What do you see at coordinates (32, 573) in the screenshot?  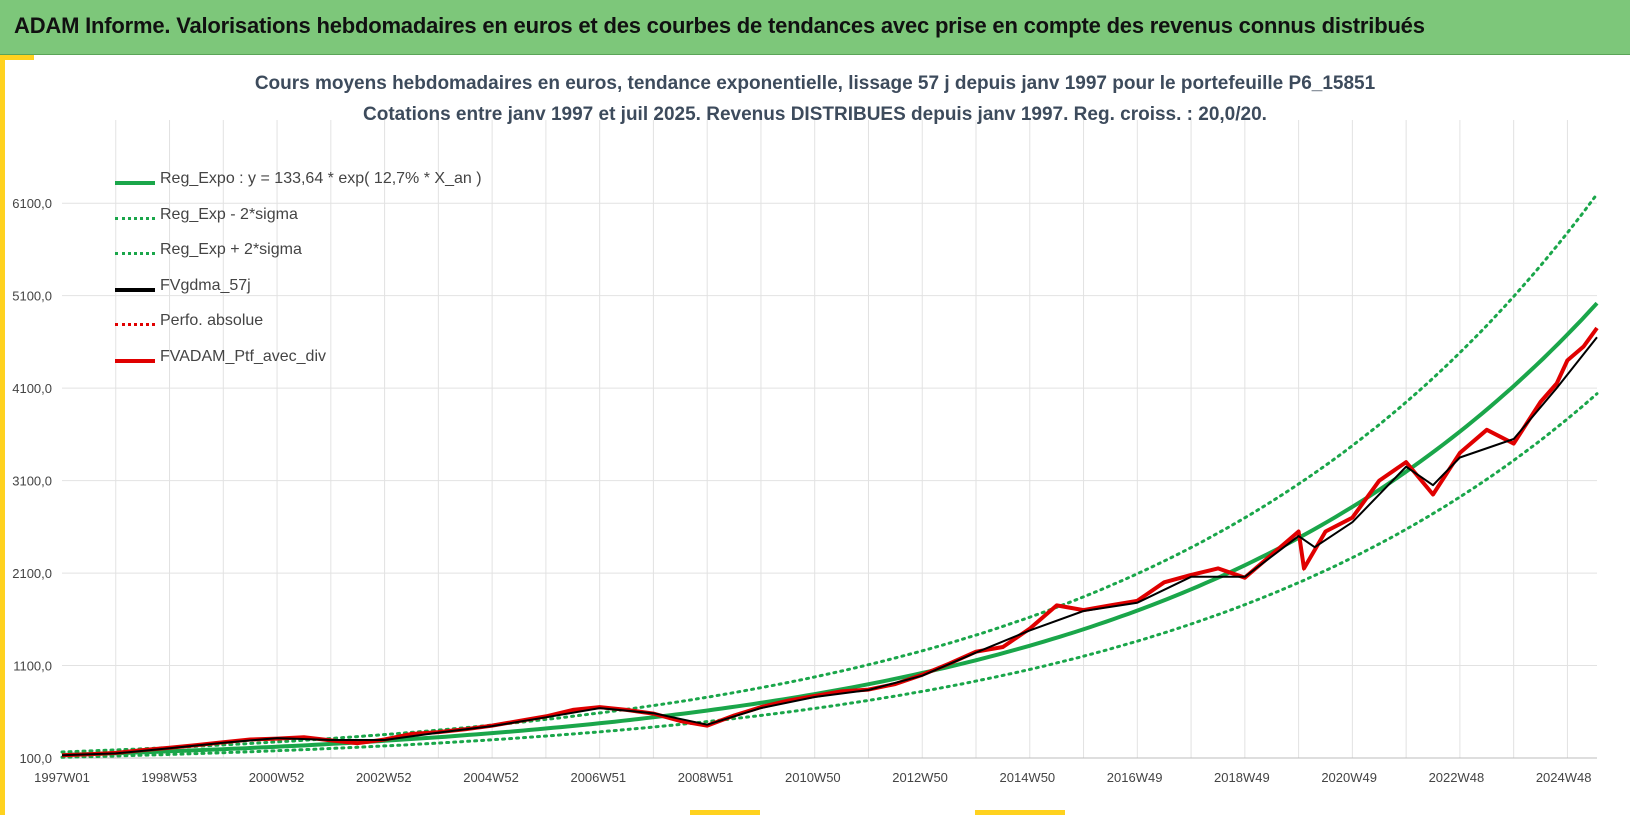 I see `y-tick-label: 2100,0` at bounding box center [32, 573].